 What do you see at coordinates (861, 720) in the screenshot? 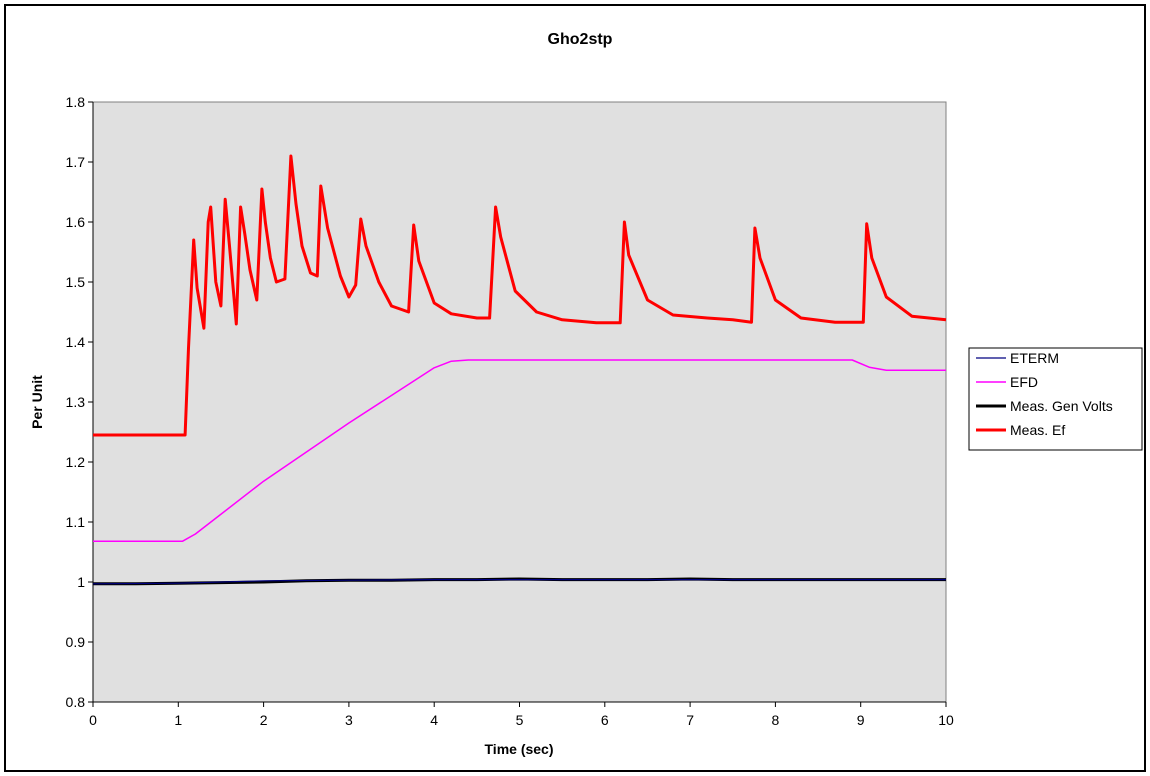
I see `x-tick-label: 9` at bounding box center [861, 720].